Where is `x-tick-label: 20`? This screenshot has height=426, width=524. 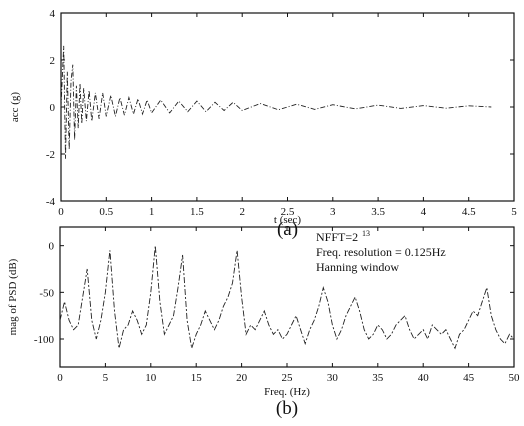 x-tick-label: 20 is located at coordinates (242, 378).